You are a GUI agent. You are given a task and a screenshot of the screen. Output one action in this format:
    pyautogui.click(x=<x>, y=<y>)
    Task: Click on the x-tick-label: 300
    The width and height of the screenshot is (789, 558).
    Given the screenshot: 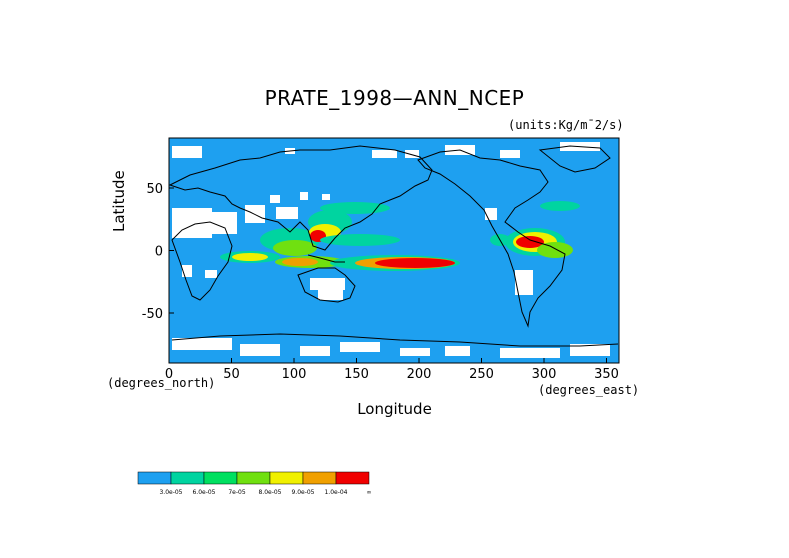 What is the action you would take?
    pyautogui.click(x=544, y=374)
    